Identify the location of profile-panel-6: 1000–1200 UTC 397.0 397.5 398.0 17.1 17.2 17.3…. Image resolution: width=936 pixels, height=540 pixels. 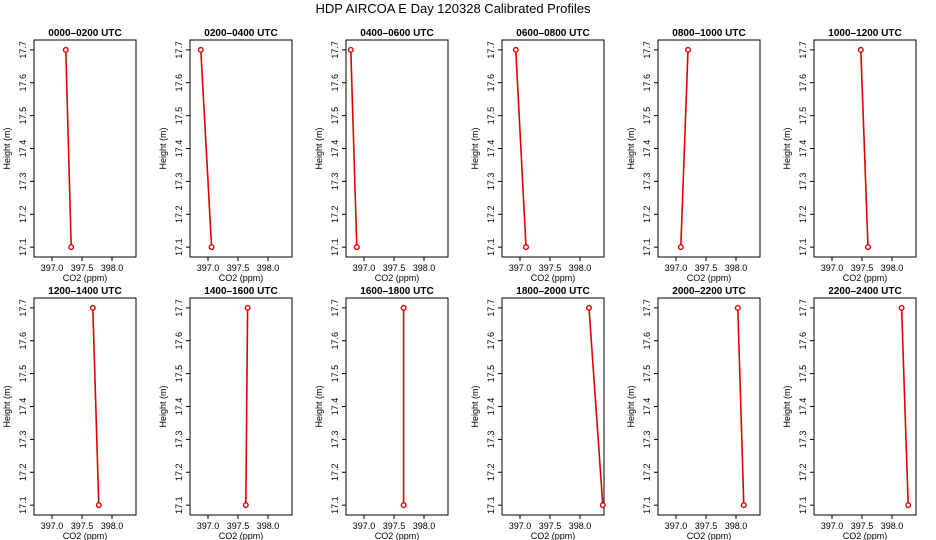
(849, 155).